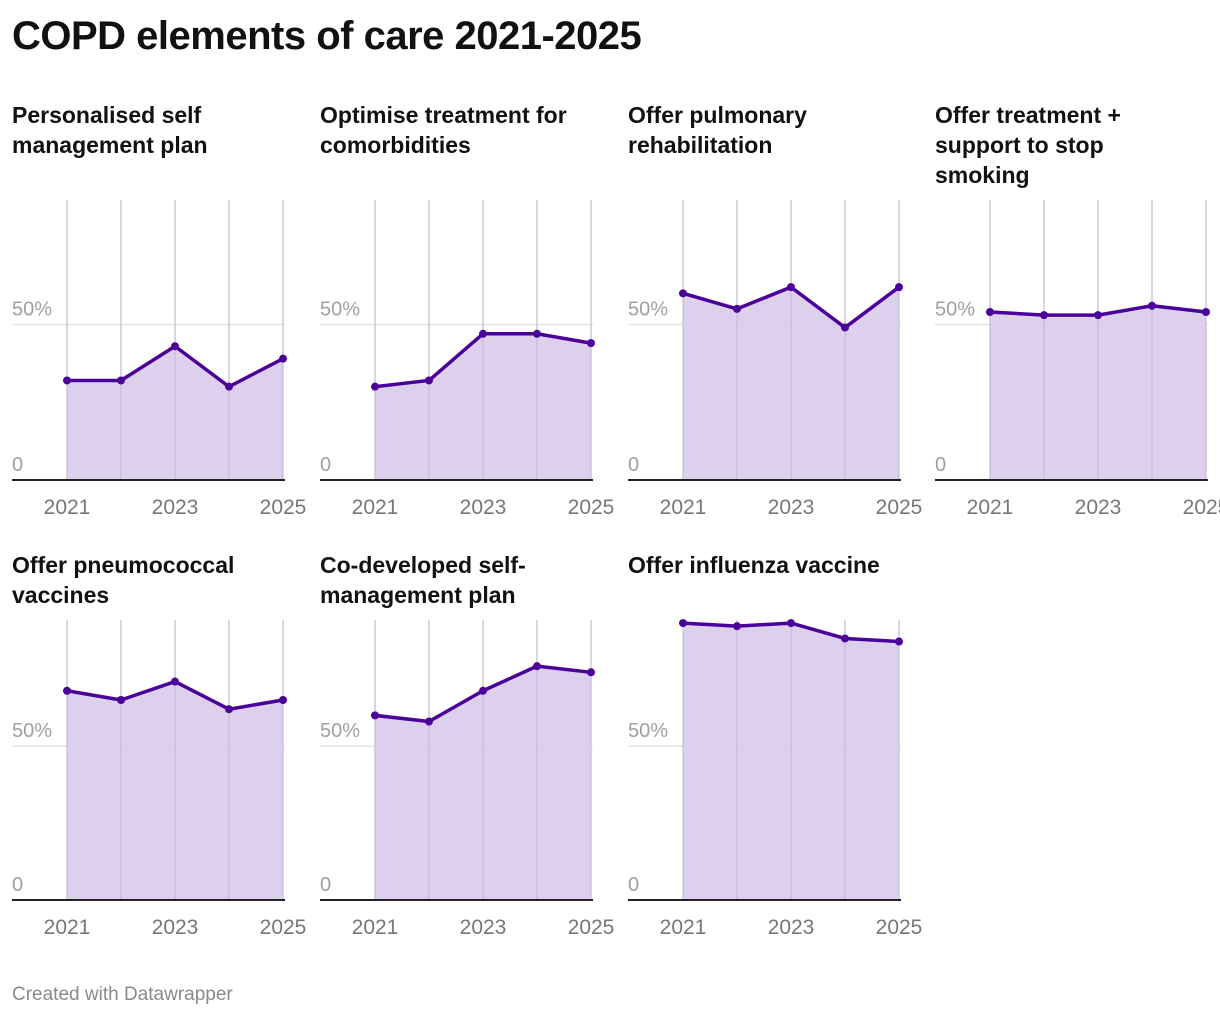  Describe the element at coordinates (327, 36) in the screenshot. I see `page-title: COPD elements of care 2021-2025` at that location.